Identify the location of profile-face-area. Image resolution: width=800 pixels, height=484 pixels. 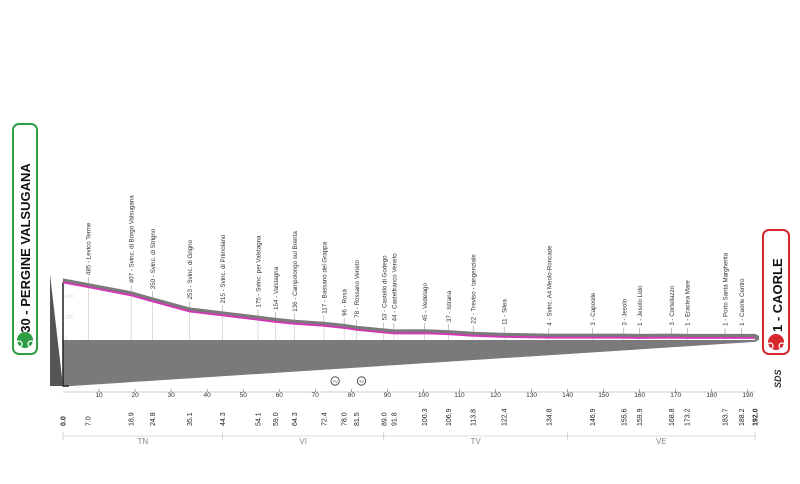
(409, 311).